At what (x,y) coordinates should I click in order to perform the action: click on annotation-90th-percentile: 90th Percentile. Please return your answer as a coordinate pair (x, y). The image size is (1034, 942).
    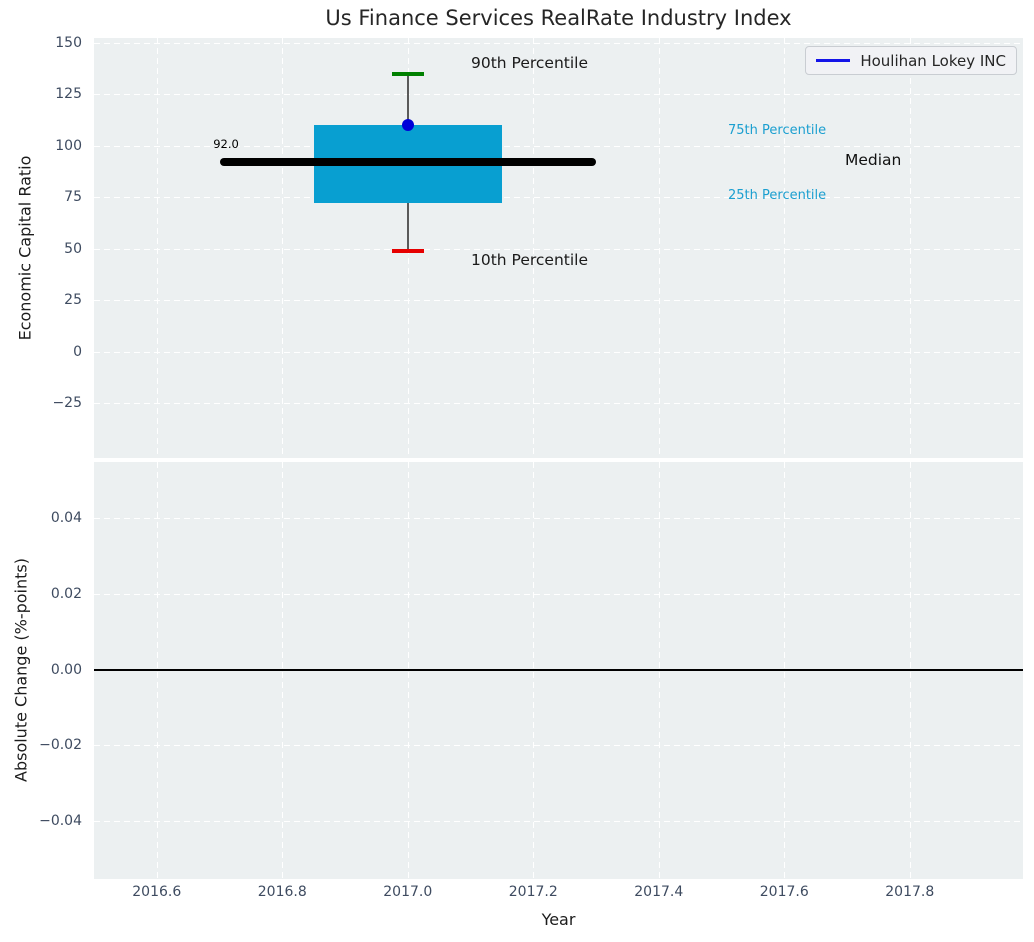
    Looking at the image, I should click on (530, 63).